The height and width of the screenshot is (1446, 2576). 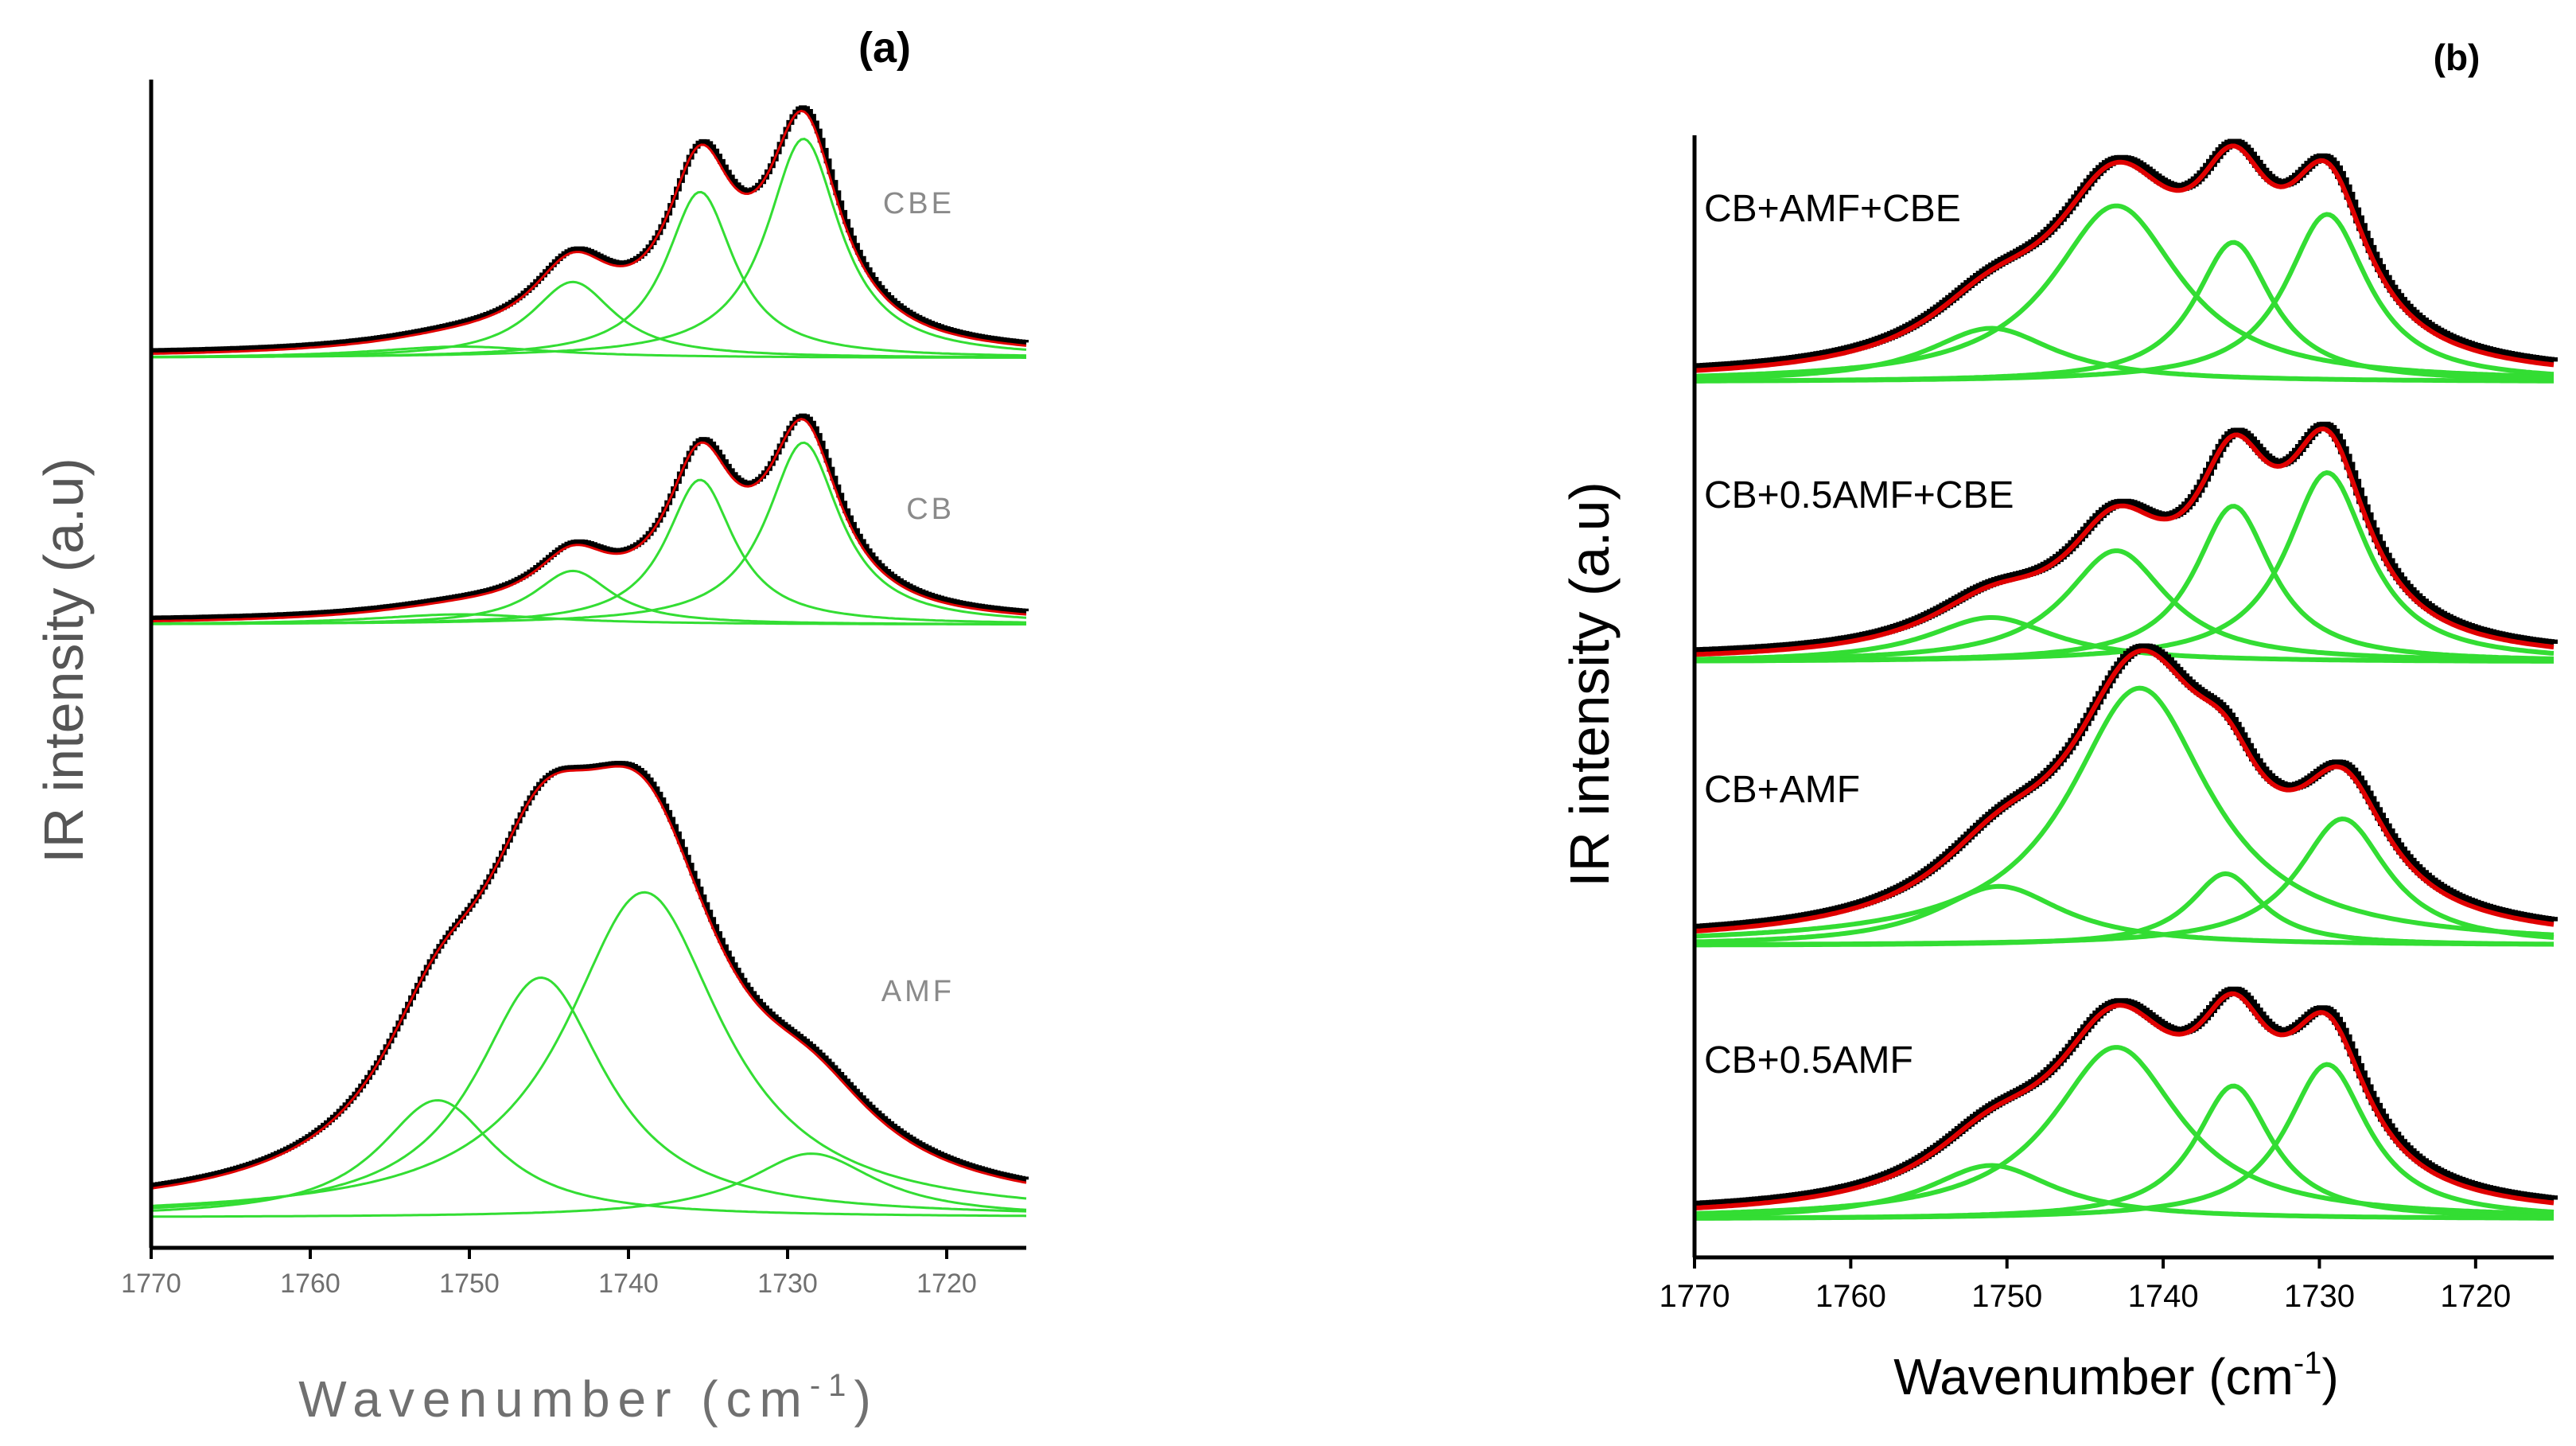 I want to click on sample-label: CB+0.5AMF+CBE, so click(x=1859, y=495).